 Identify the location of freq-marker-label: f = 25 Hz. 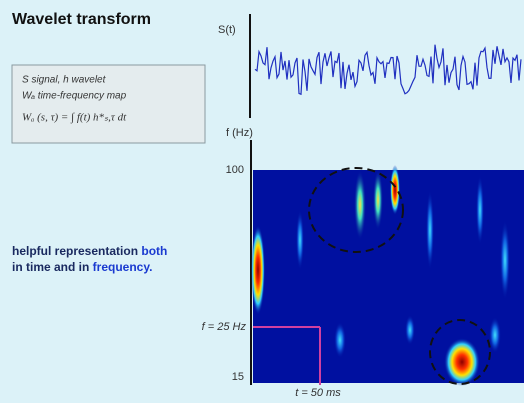
(224, 327).